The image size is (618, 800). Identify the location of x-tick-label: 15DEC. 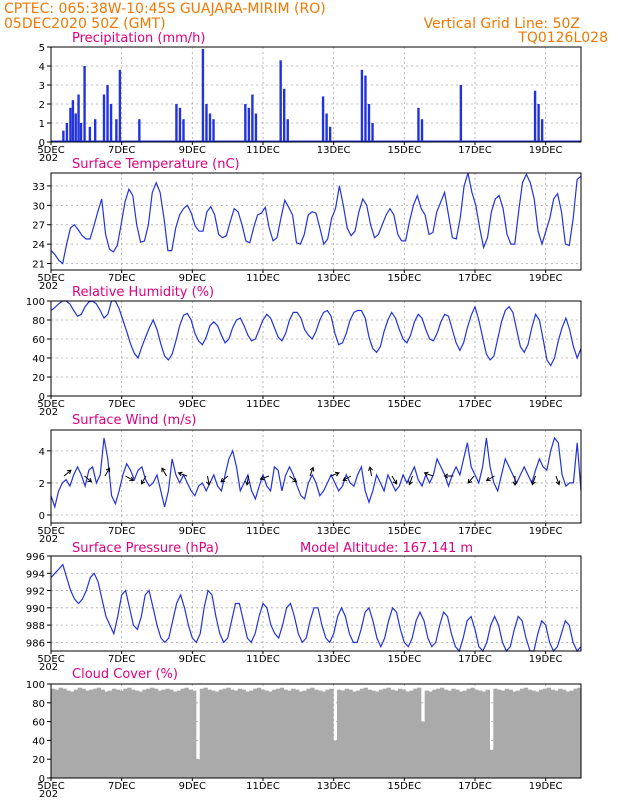
(404, 278).